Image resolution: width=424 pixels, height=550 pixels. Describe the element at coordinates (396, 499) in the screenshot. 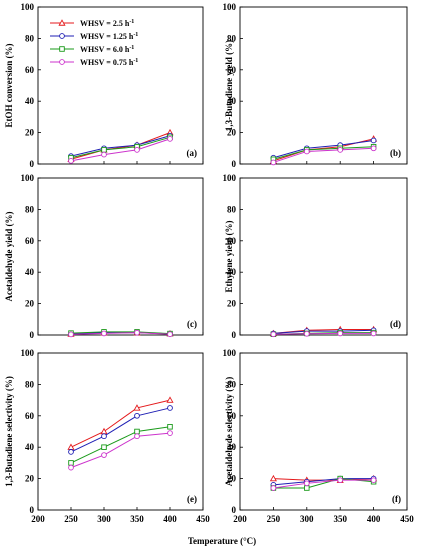

I see `panel-label: (f)` at that location.